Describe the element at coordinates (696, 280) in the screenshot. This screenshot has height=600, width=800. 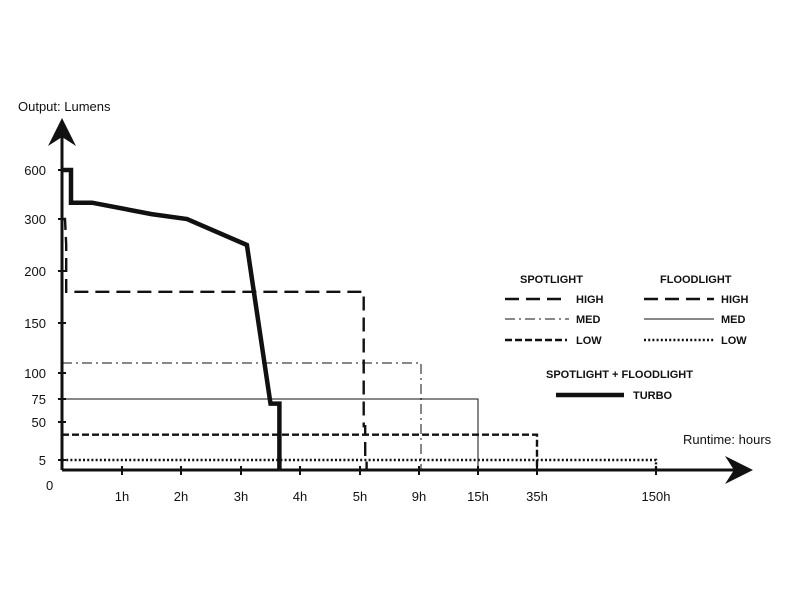
I see `legend-floodlight-header: FLOODLIGHT` at that location.